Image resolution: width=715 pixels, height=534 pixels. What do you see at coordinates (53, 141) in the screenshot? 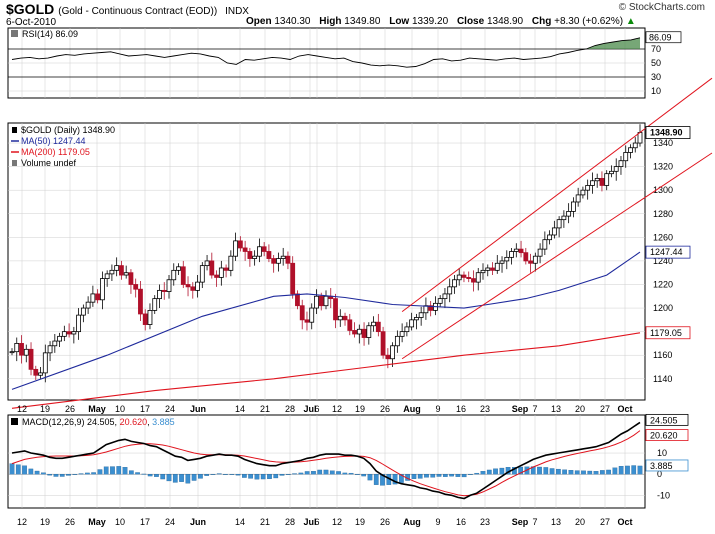
I see `price-legend-entry: MA(50) 1247.44` at bounding box center [53, 141].